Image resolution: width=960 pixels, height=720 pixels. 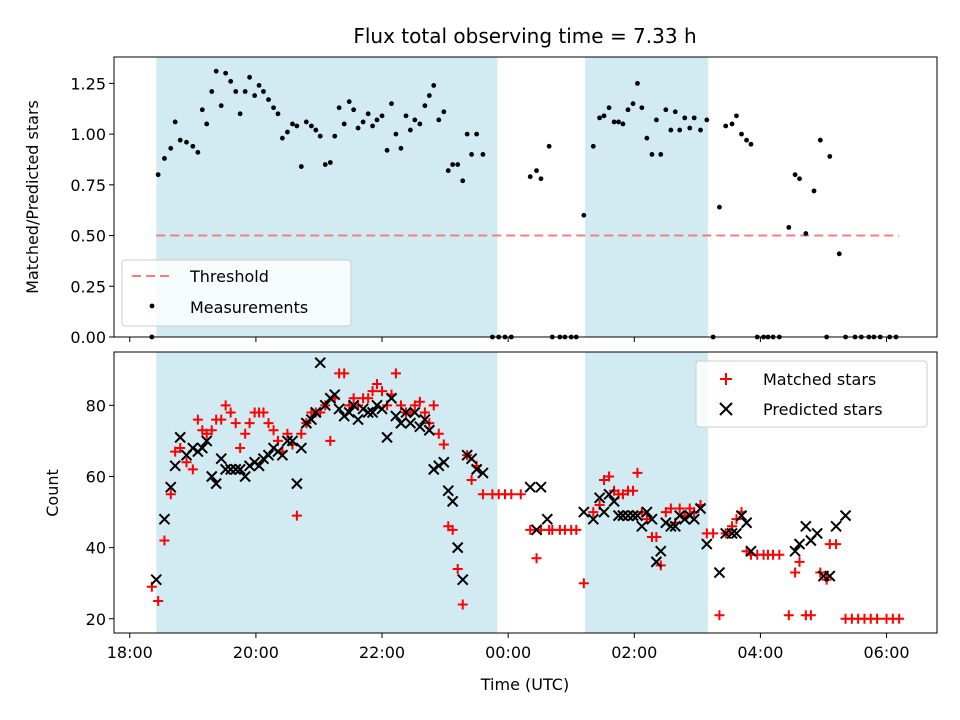 I want to click on legend-measurements-label: Measurements, so click(x=249, y=307).